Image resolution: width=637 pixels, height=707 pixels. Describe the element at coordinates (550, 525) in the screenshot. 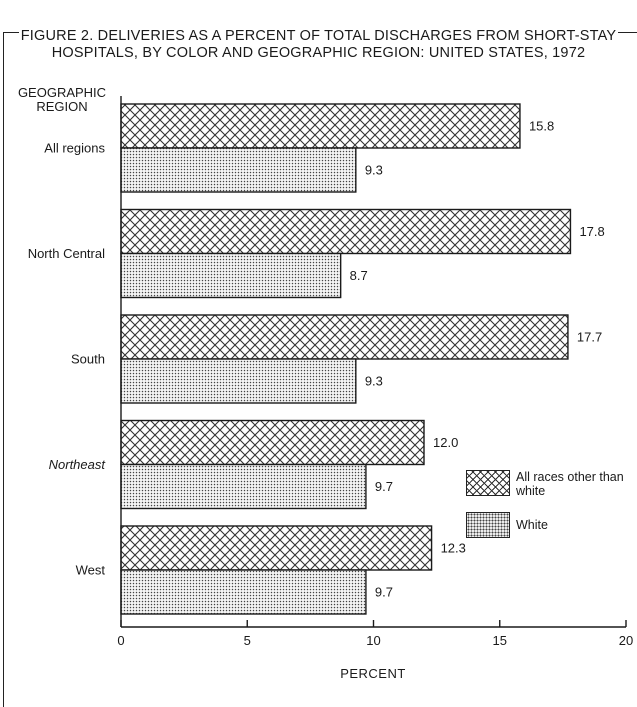

I see `legend-item-white: White` at that location.